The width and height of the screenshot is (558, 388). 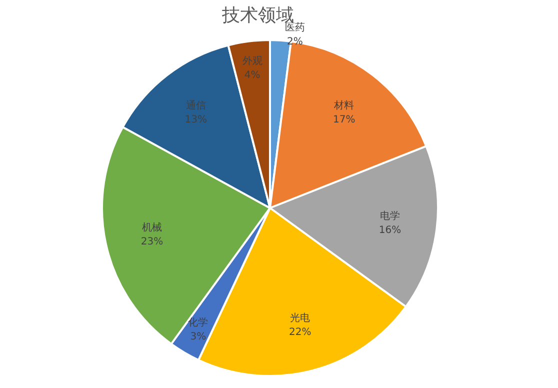 I want to click on data-label: 16%, so click(x=390, y=230).